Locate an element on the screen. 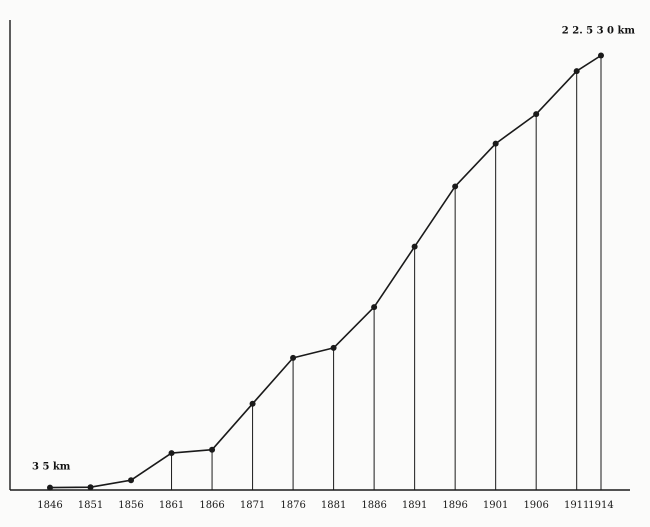 The width and height of the screenshot is (650, 527). x-tick-label-1901: 1901 is located at coordinates (495, 505).